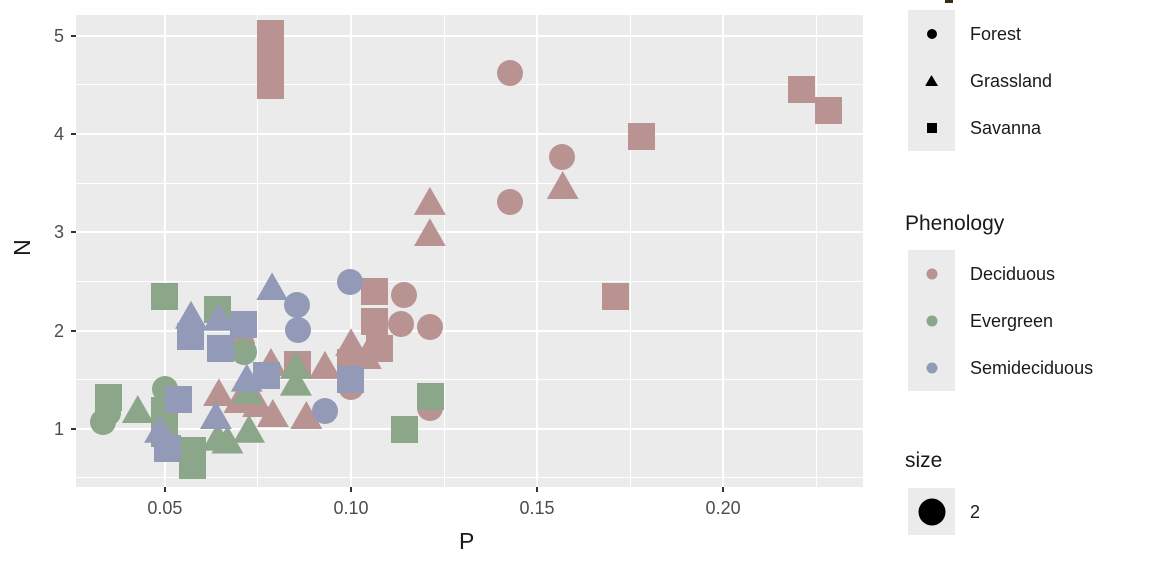  I want to click on y-axis-title: N, so click(21, 247).